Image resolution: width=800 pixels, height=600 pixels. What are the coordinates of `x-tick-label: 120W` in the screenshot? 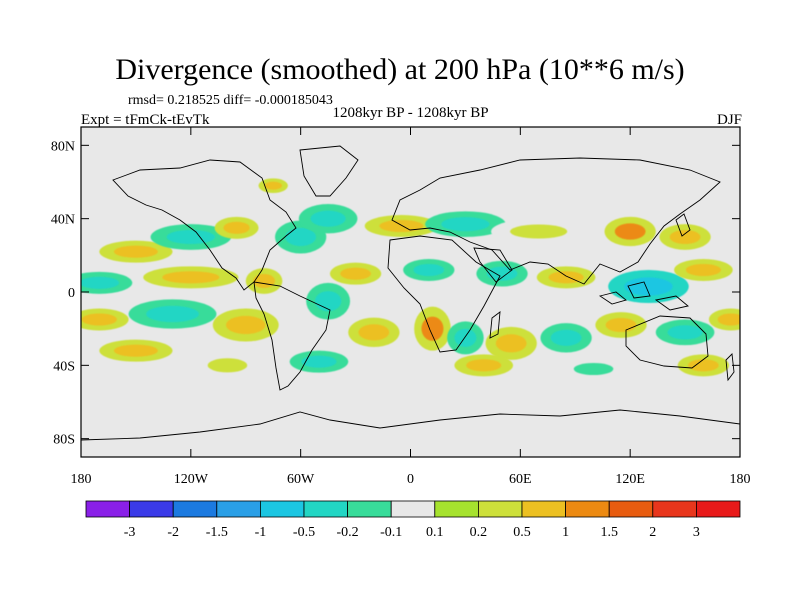 It's located at (191, 479).